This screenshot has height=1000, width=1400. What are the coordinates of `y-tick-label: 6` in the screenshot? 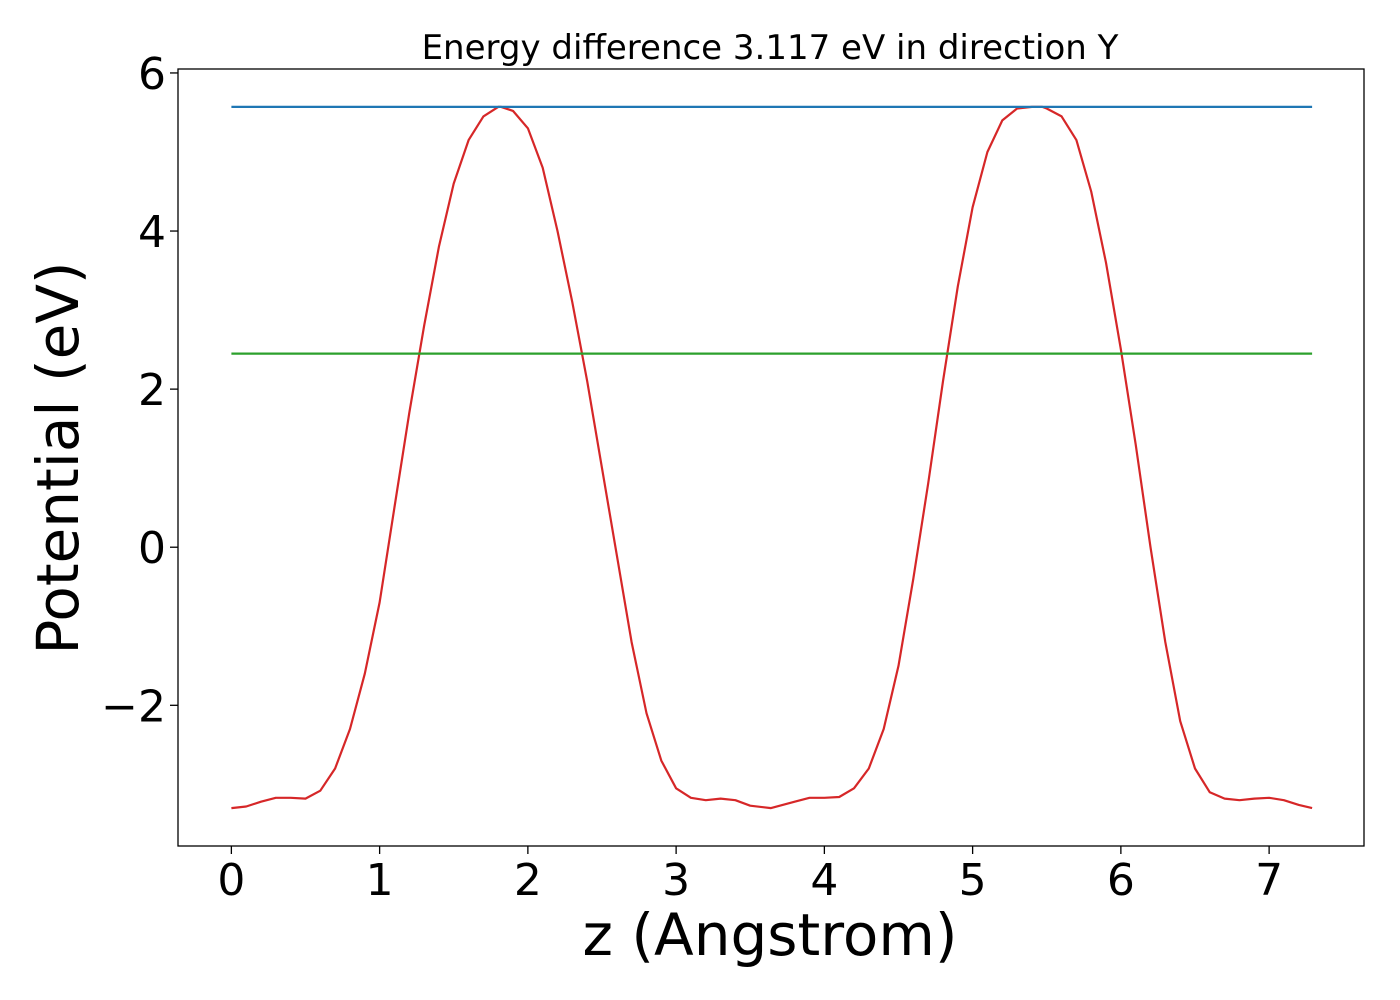 It's located at (152, 74).